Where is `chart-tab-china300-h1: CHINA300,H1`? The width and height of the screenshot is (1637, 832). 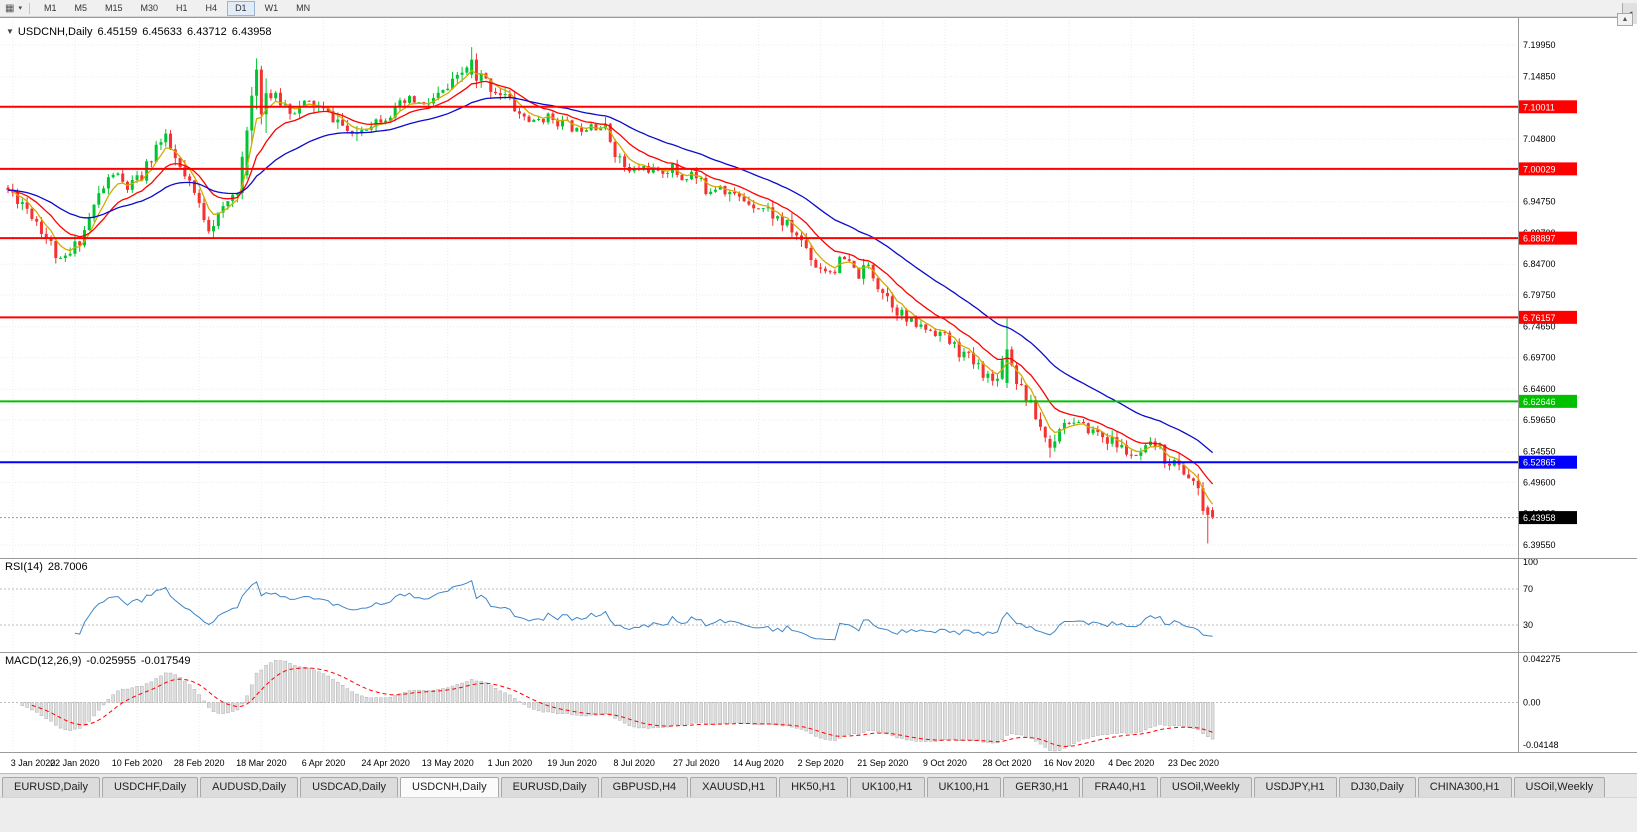
chart-tab-china300-h1: CHINA300,H1 is located at coordinates (1464, 787).